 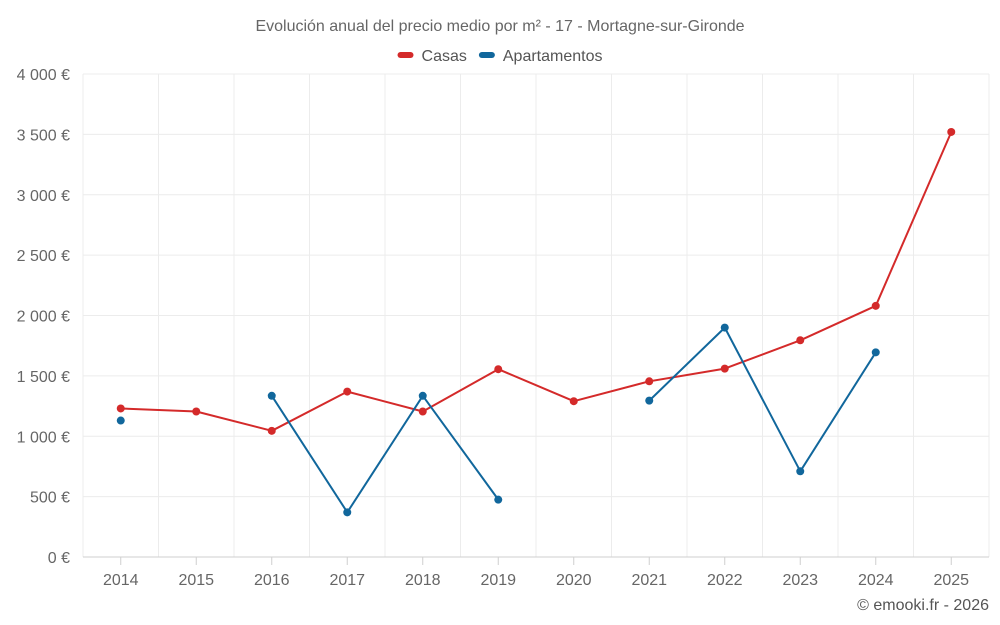 I want to click on data-point-casas-2019, so click(x=498, y=369).